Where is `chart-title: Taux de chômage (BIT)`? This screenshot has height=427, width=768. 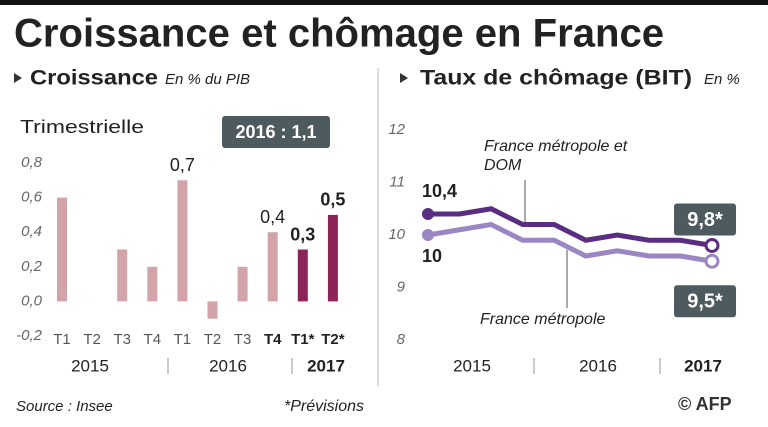 chart-title: Taux de chômage (BIT) is located at coordinates (556, 78).